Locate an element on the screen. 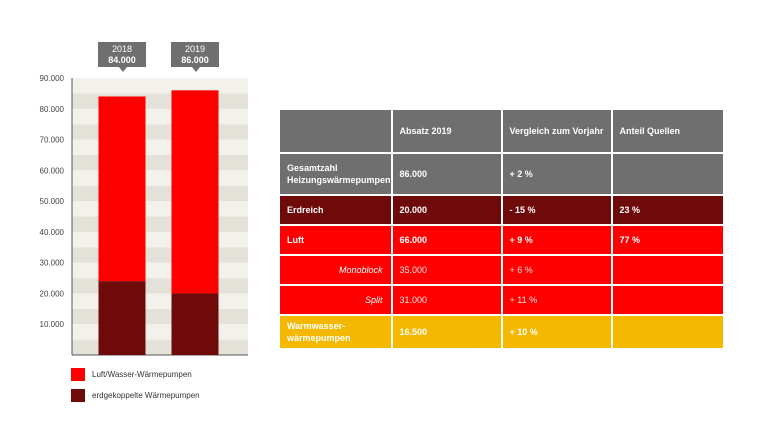  cell-anteil: 23 % is located at coordinates (667, 210).